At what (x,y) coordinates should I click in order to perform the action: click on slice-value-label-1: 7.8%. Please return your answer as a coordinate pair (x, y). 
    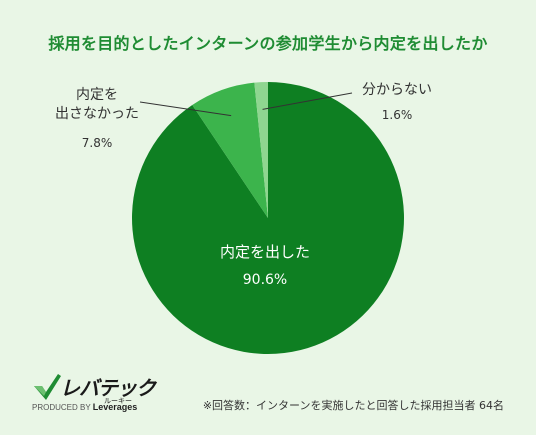
    Looking at the image, I should click on (97, 143).